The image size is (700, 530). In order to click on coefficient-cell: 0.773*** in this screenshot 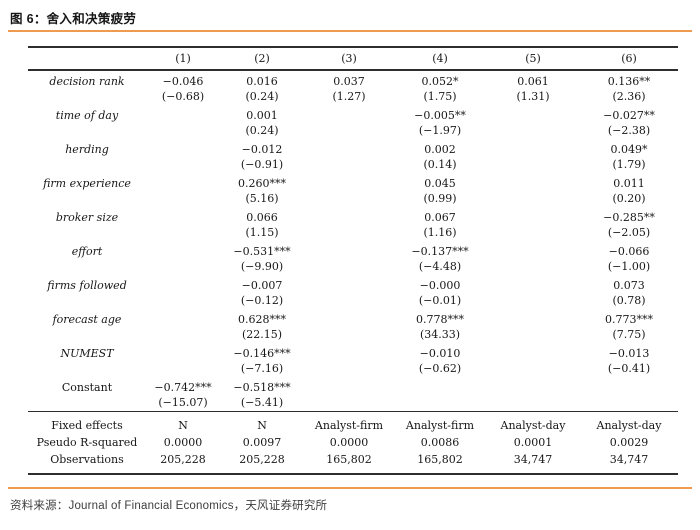, I will do `click(629, 319)`.